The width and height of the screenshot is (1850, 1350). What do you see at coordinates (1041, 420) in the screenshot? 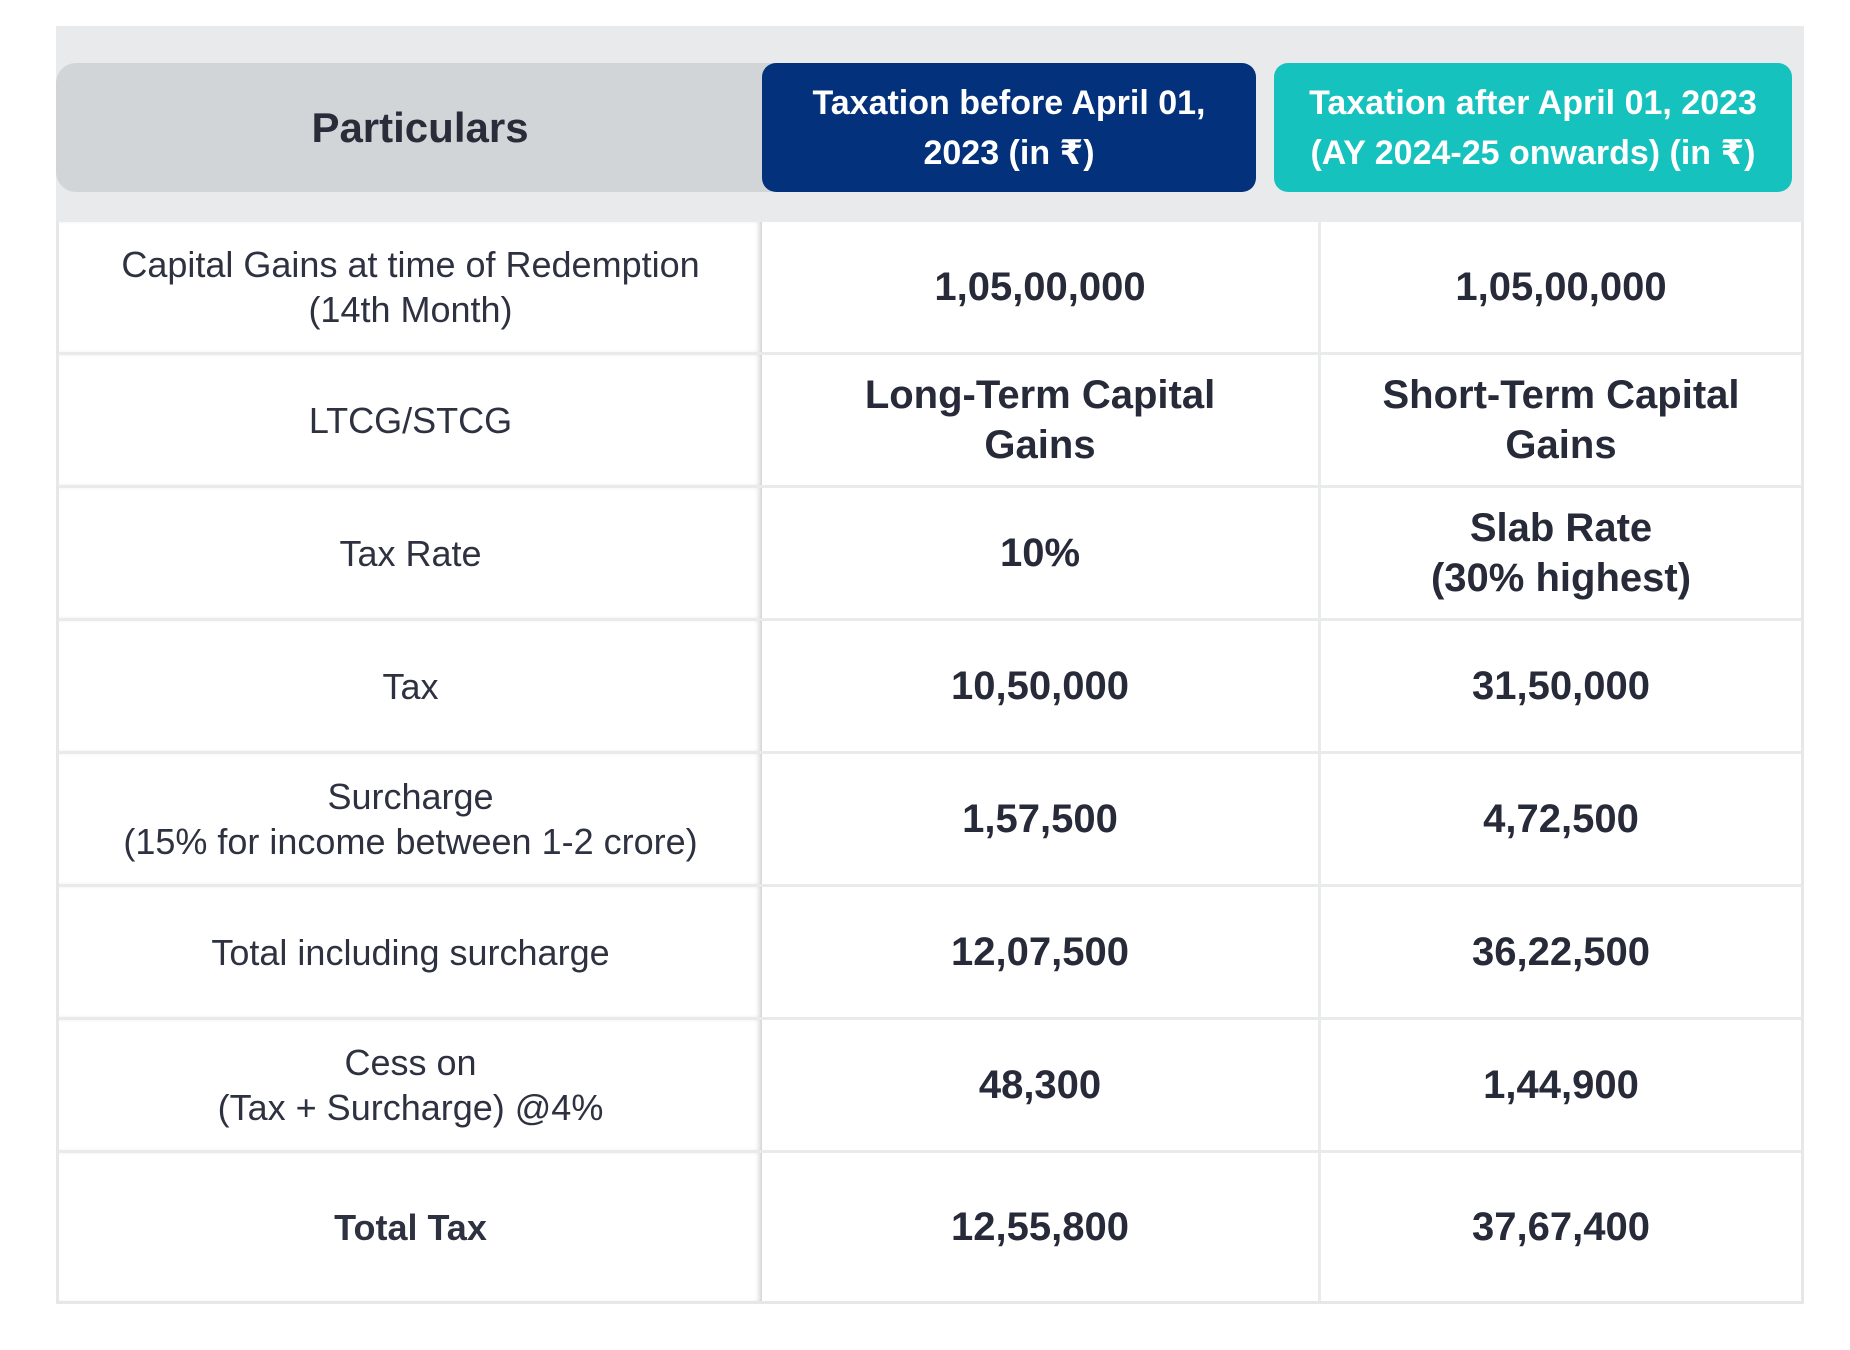
I see `row-value-before: Long-Term Capital Gains` at bounding box center [1041, 420].